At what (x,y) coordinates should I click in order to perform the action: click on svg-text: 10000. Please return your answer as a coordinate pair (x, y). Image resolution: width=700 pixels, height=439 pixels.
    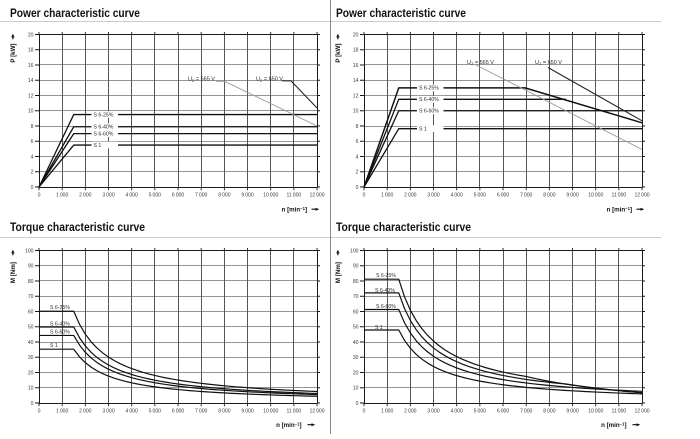
    Looking at the image, I should click on (595, 412).